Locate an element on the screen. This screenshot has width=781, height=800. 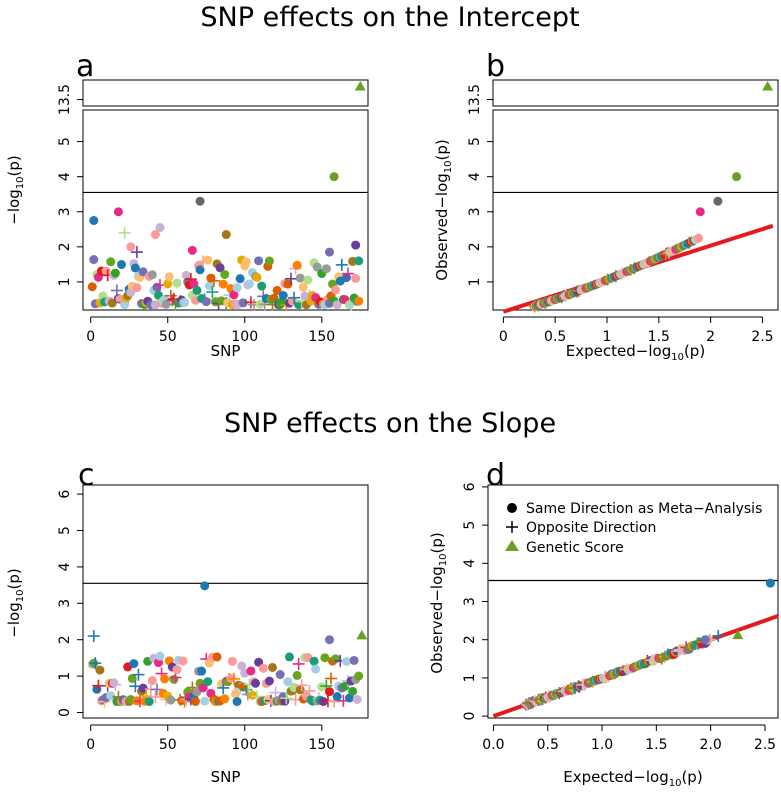
upper-frame is located at coordinates (225, 93).